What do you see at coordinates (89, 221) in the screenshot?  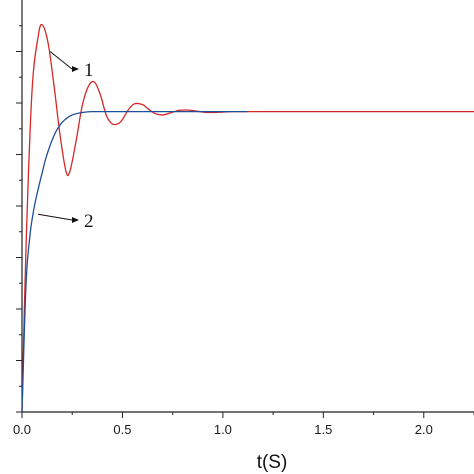 I see `annotation-label: 2` at bounding box center [89, 221].